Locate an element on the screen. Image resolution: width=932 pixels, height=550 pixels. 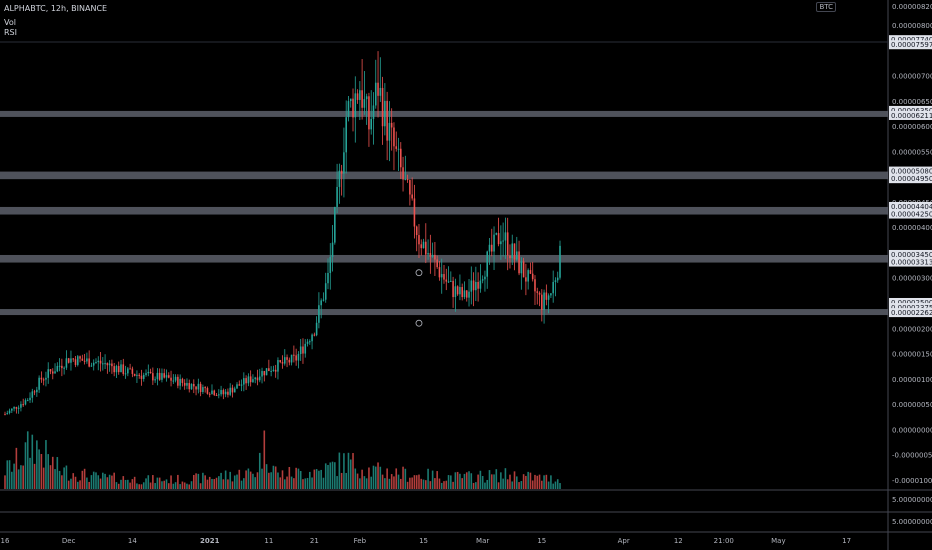
price-axis-tick-label: 0.00000050 is located at coordinates (912, 405).